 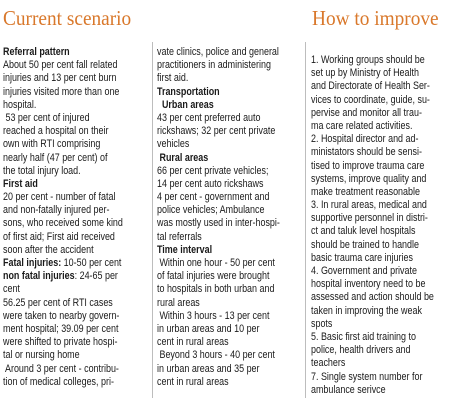 What do you see at coordinates (231, 105) in the screenshot?
I see `text-line: Urban areas` at bounding box center [231, 105].